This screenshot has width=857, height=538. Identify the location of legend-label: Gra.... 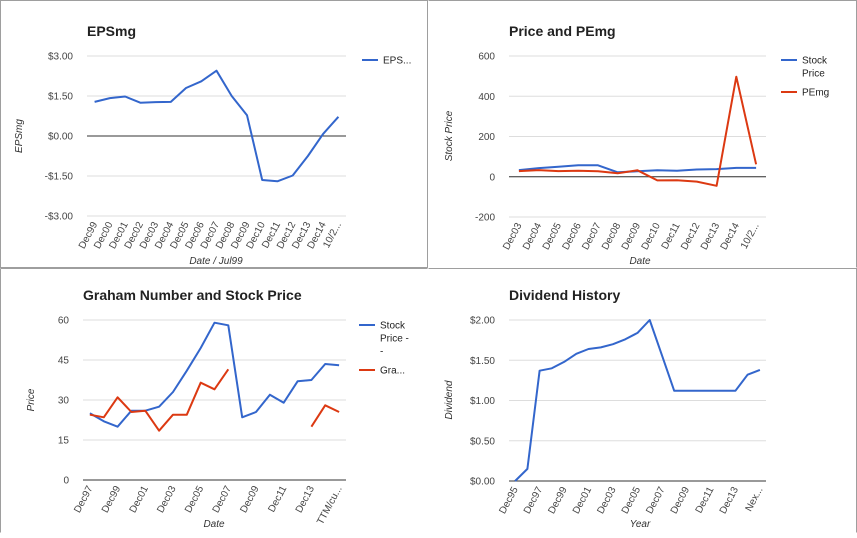
(392, 371).